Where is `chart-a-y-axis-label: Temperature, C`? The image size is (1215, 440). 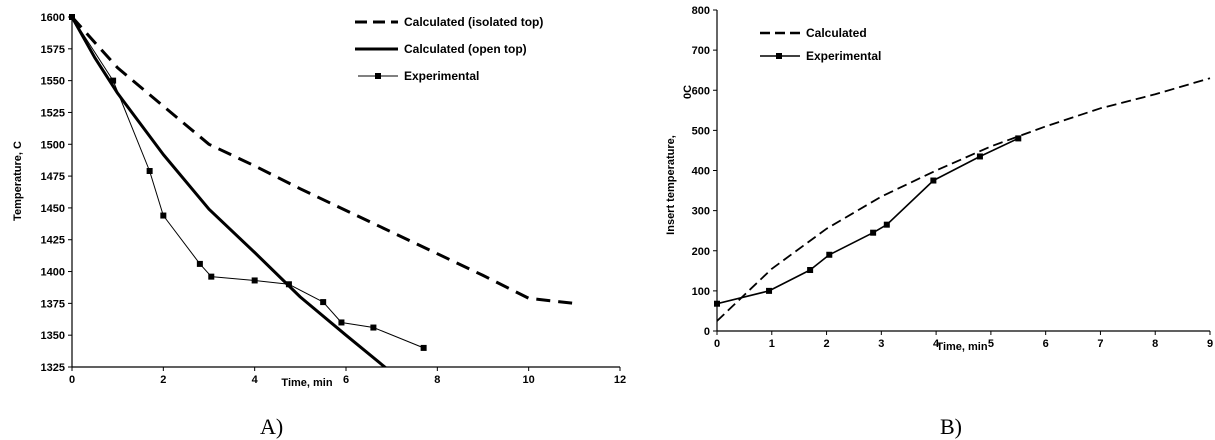 chart-a-y-axis-label: Temperature, C is located at coordinates (18, 181).